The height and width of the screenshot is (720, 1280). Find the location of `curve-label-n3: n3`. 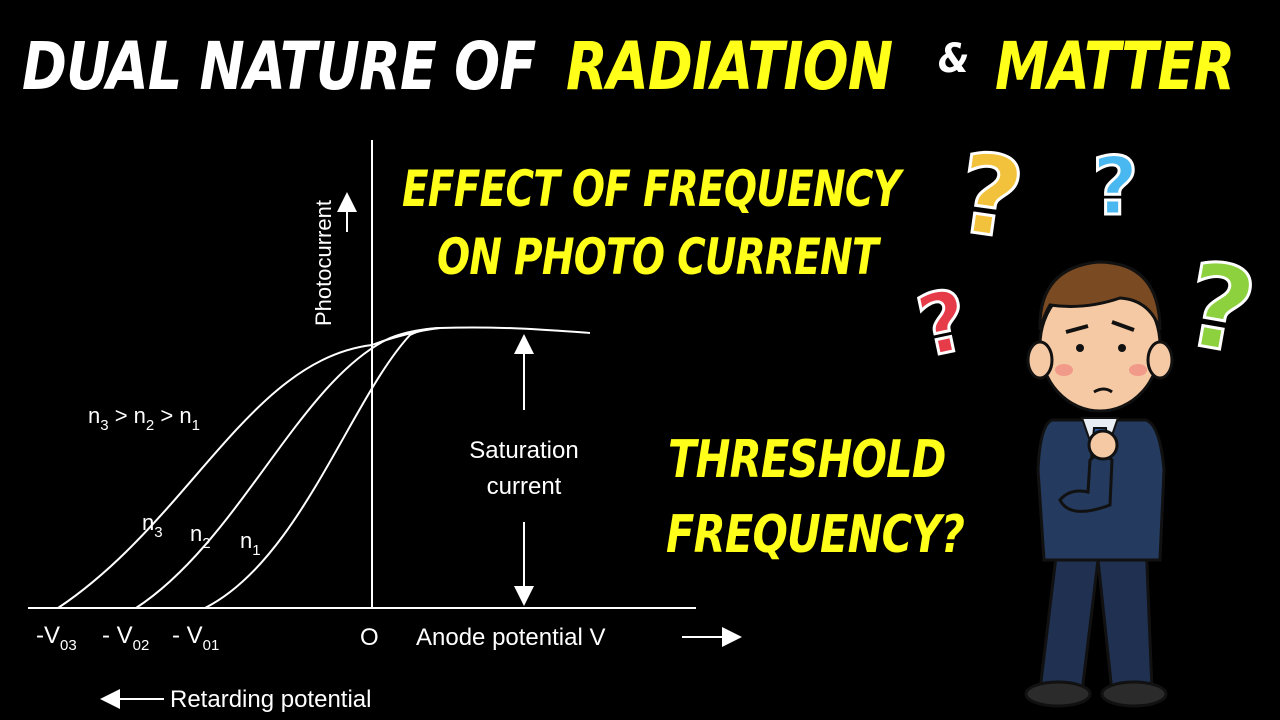

curve-label-n3: n3 is located at coordinates (152, 525).